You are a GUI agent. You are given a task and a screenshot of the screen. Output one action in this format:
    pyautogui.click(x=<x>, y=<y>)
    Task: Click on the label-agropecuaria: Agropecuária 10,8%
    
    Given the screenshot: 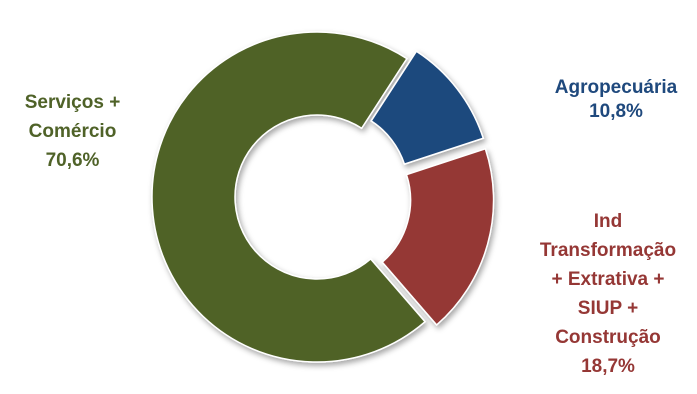 What is the action you would take?
    pyautogui.click(x=616, y=100)
    